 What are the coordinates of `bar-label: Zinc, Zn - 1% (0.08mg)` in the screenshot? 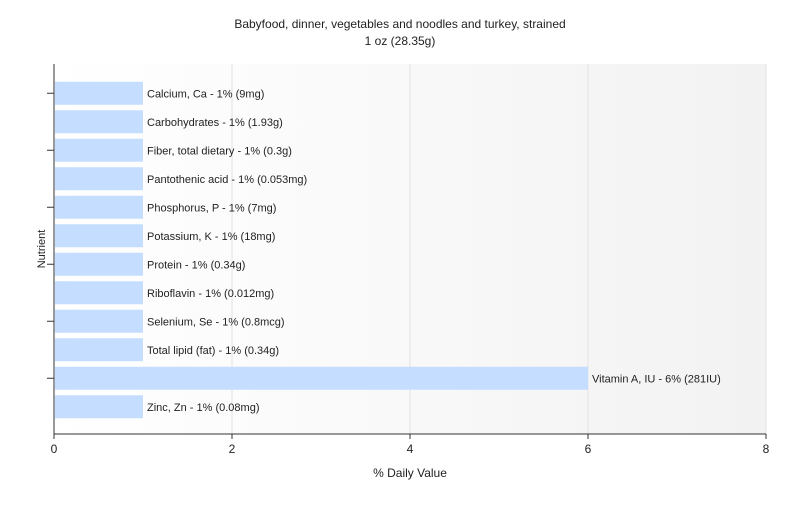 It's located at (203, 408).